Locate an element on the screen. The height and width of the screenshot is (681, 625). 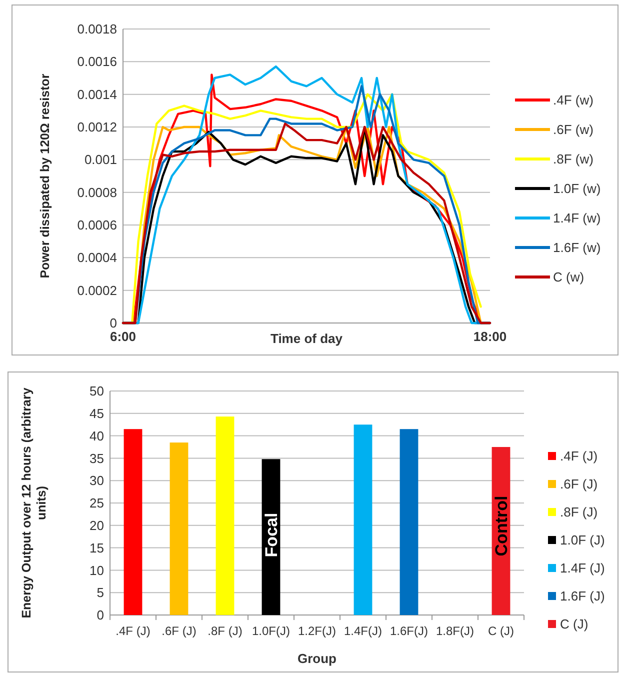
y-tick-label: 20 is located at coordinates (97, 525).